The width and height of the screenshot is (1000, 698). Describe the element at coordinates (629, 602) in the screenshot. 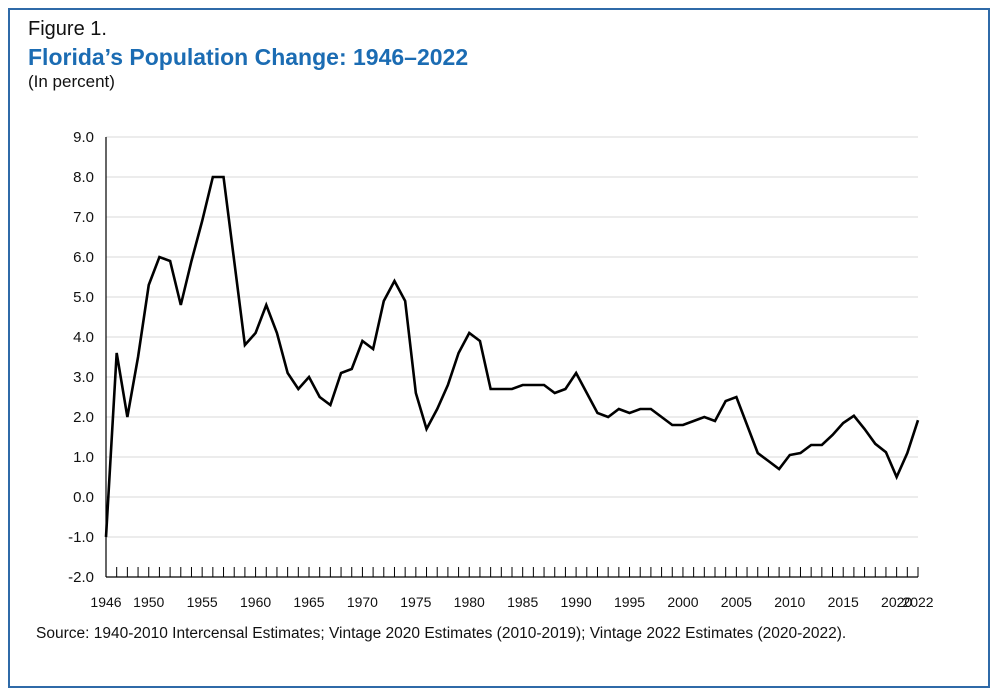

I see `x-tick-label: 1995` at that location.